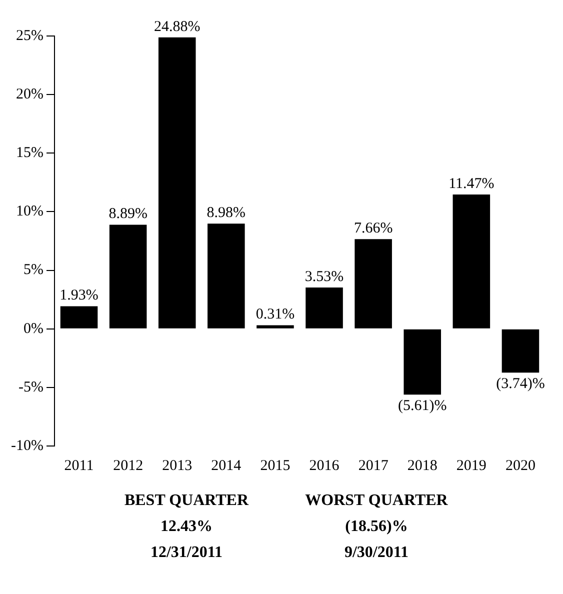 This screenshot has height=594, width=563. What do you see at coordinates (422, 406) in the screenshot?
I see `data-label: (5.61)%` at bounding box center [422, 406].